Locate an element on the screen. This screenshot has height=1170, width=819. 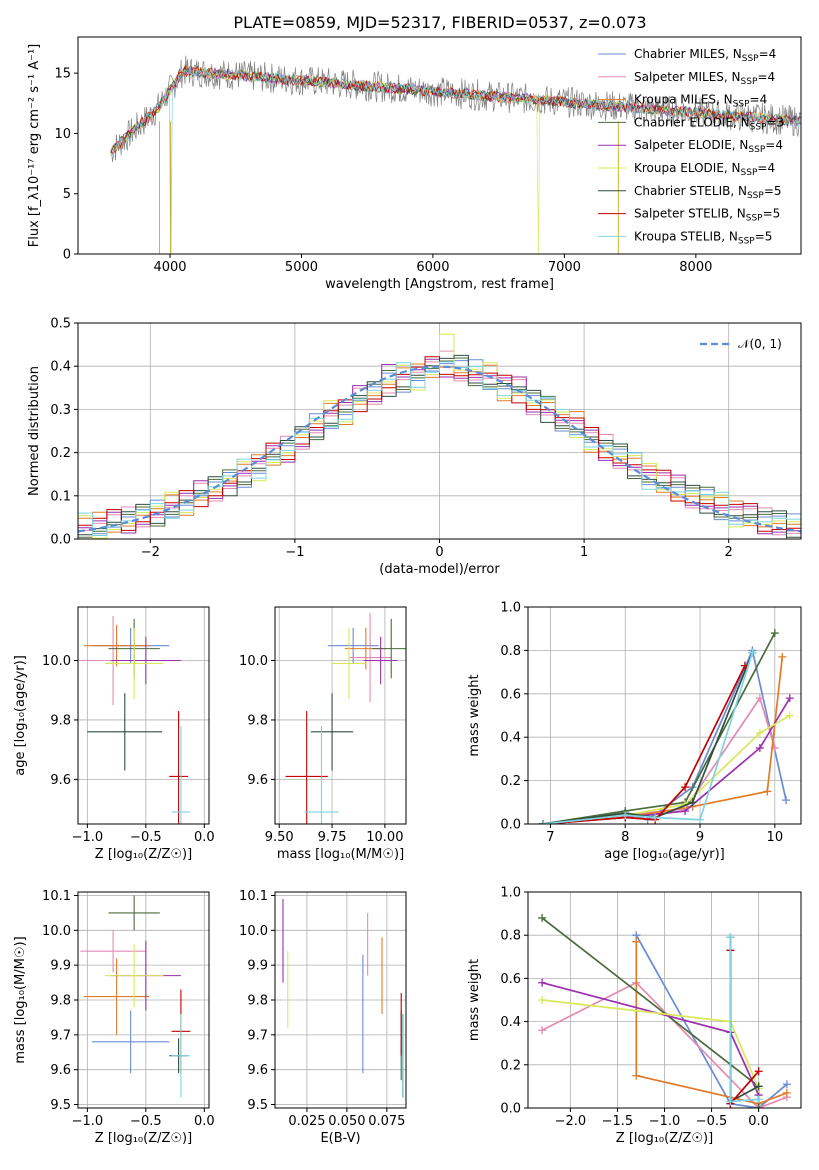
p3-ytick-label: 0.4 is located at coordinates (510, 738).